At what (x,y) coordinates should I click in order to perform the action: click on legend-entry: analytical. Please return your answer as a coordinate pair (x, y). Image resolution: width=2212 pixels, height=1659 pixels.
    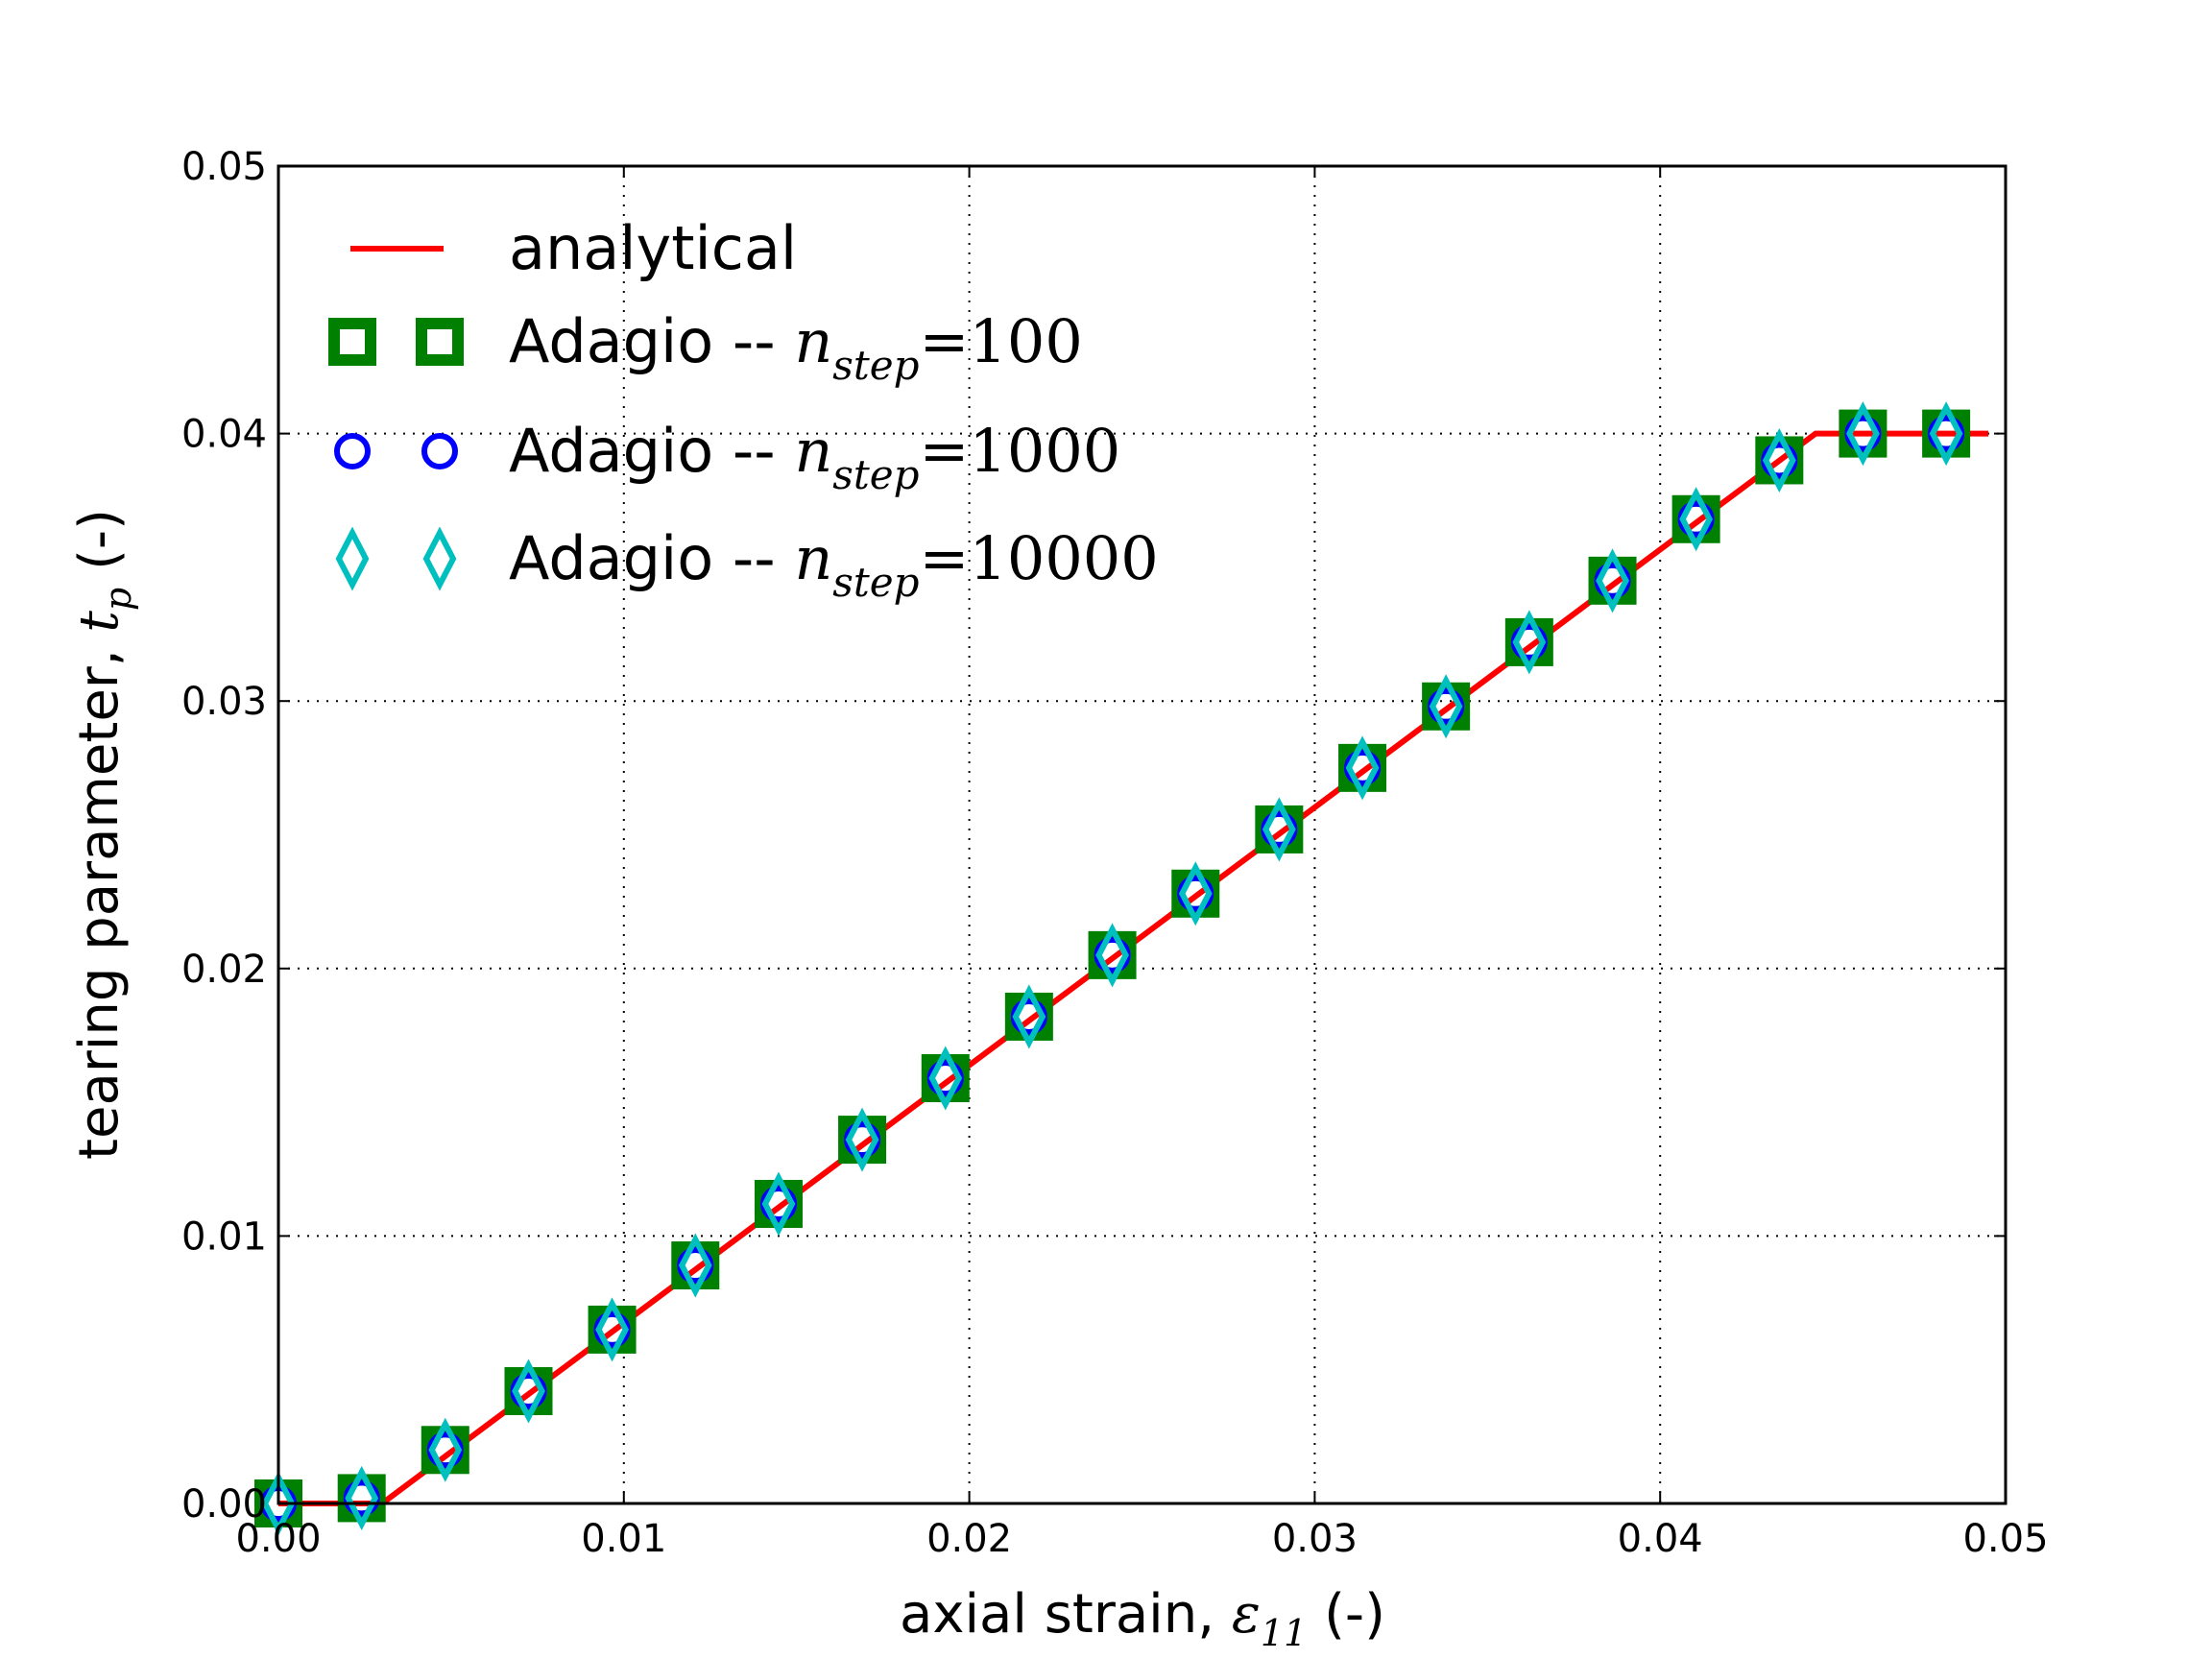
    Looking at the image, I should click on (573, 248).